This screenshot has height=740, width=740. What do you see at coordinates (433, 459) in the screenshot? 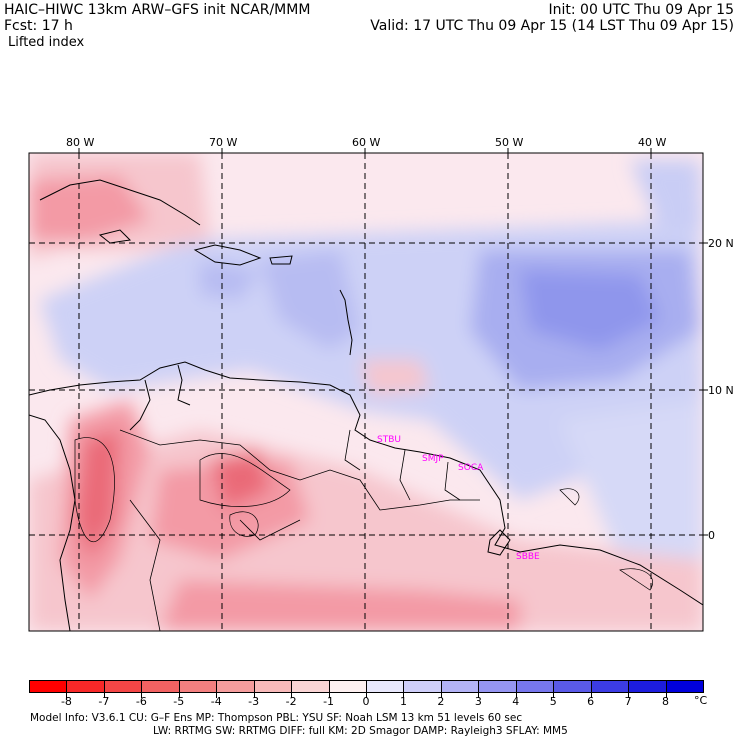
I see `station-label-smjp: SMJP` at bounding box center [433, 459].